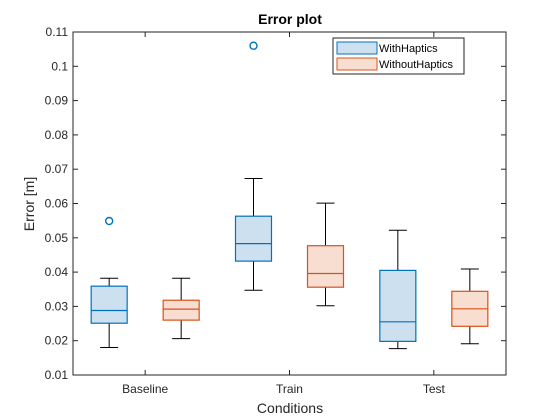 This screenshot has height=420, width=560. I want to click on box-WithoutHaptics-Test, so click(470, 306).